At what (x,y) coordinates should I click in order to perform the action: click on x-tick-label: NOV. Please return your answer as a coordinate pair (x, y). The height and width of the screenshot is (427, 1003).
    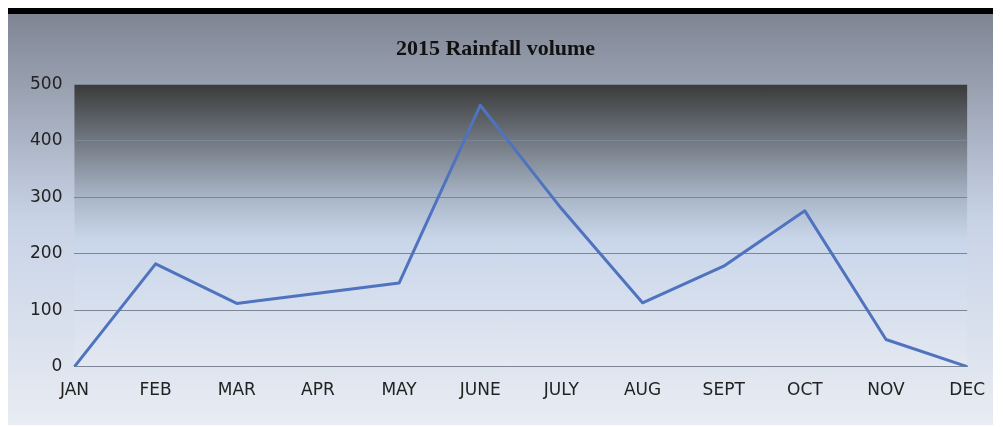
    Looking at the image, I should click on (886, 389).